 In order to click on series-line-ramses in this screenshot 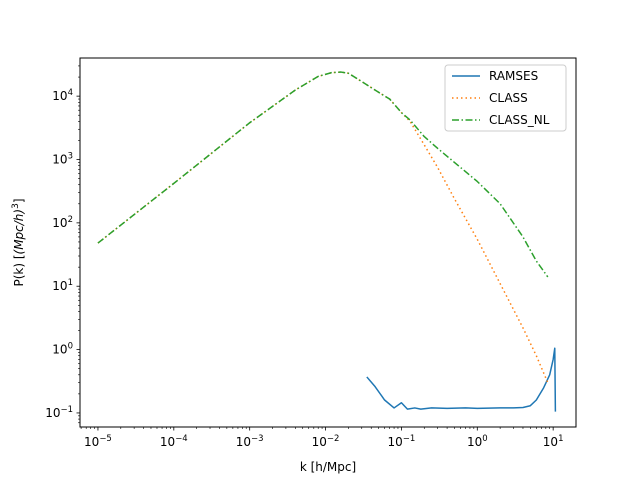, I will do `click(461, 379)`.